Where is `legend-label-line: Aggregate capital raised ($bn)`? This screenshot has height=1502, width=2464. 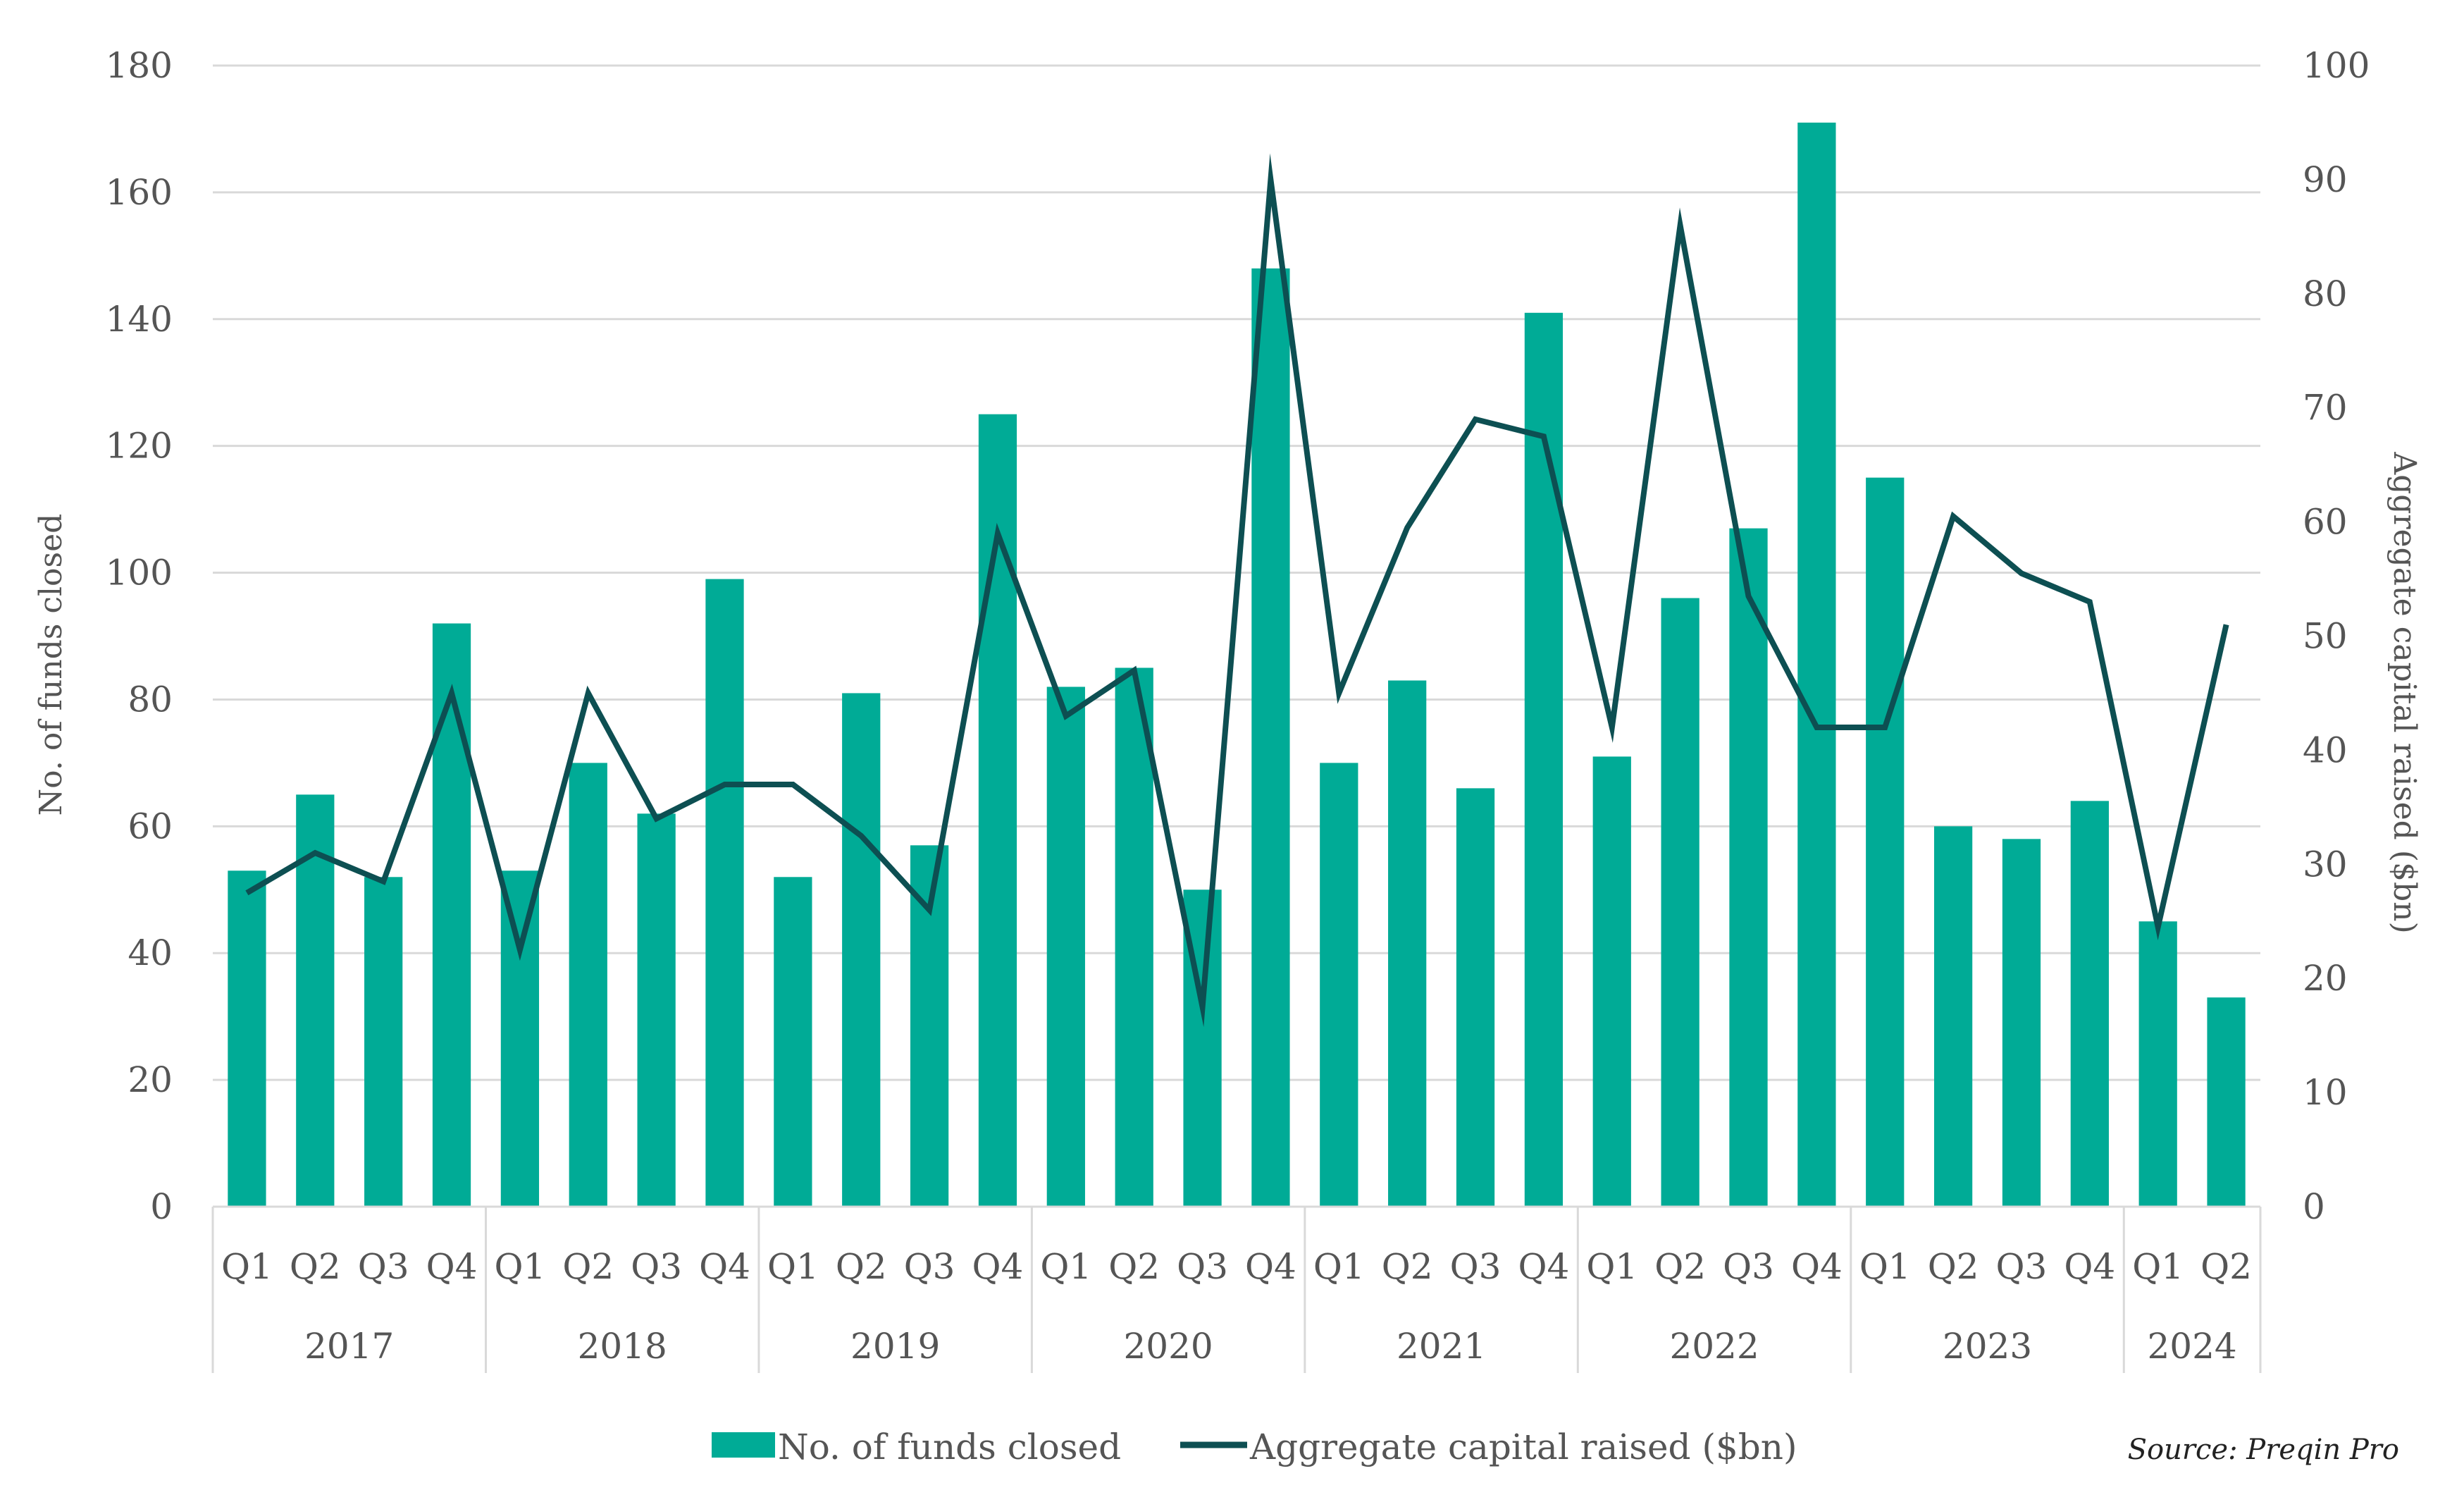
legend-label-line: Aggregate capital raised ($bn) is located at coordinates (1523, 1447).